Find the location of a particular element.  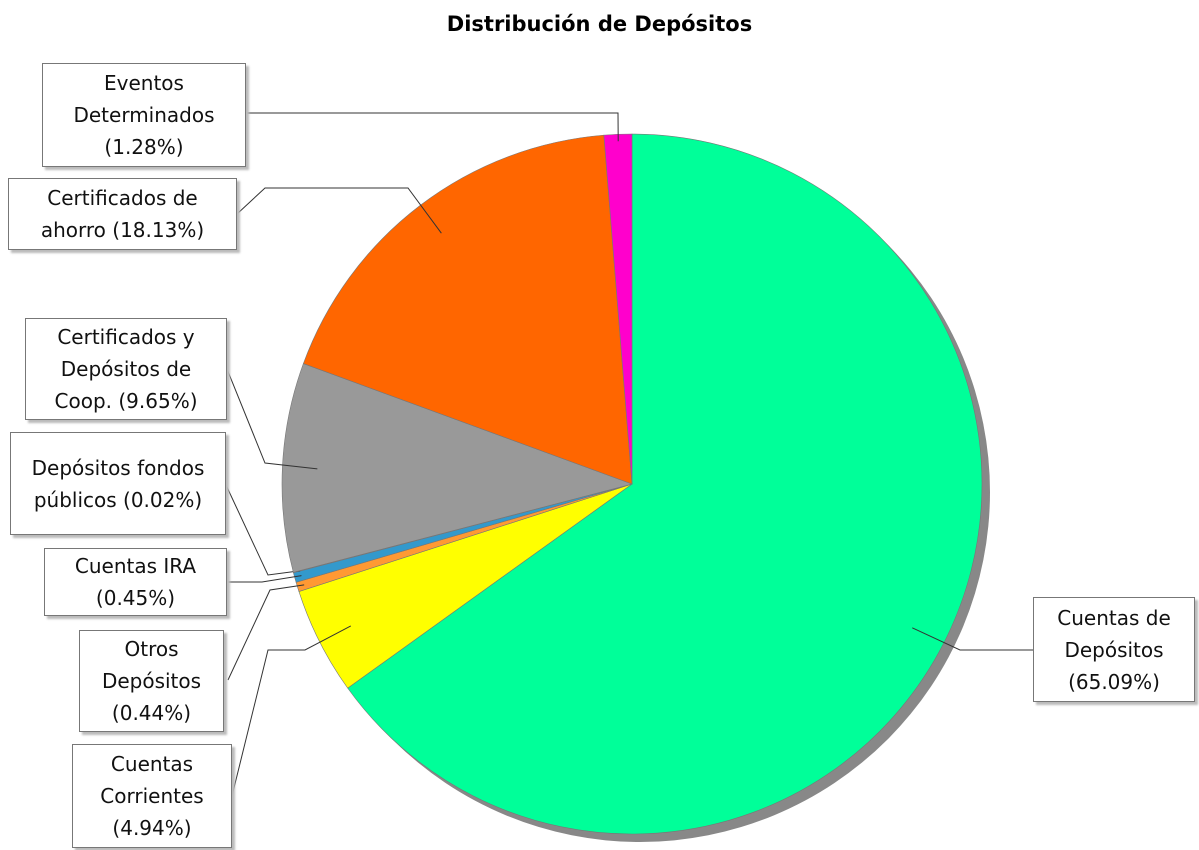

slice-label: Depósitos fondos públicos (0.02%) is located at coordinates (118, 483).